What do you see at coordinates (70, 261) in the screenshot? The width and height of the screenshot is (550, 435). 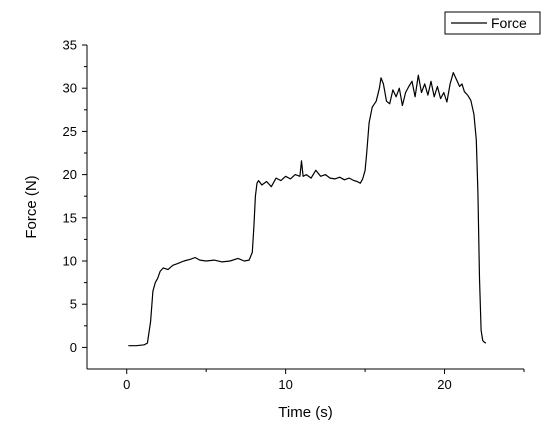 I see `y-tick-label: 10` at bounding box center [70, 261].